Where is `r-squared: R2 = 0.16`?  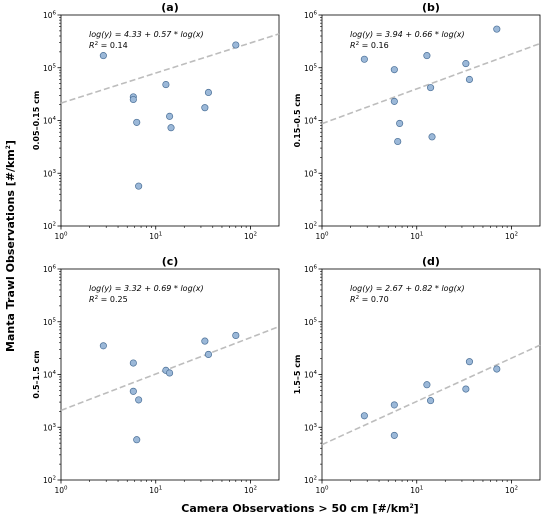 r-squared: R2 = 0.16 is located at coordinates (369, 45).